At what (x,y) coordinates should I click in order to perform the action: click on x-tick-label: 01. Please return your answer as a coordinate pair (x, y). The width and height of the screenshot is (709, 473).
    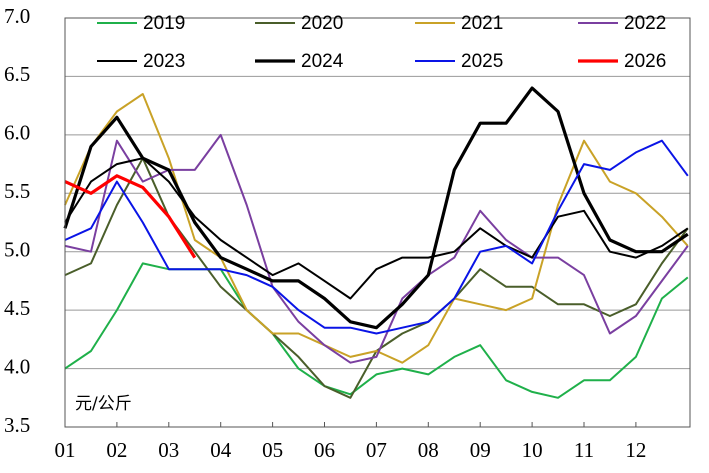
    Looking at the image, I should click on (65, 450).